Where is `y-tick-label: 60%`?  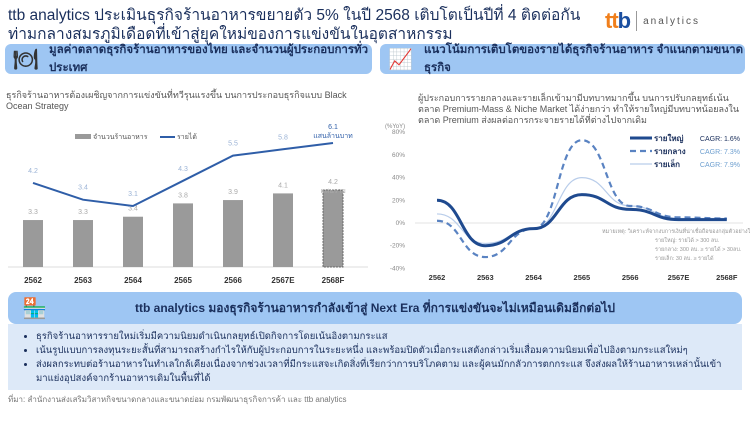 y-tick-label: 60% is located at coordinates (398, 155).